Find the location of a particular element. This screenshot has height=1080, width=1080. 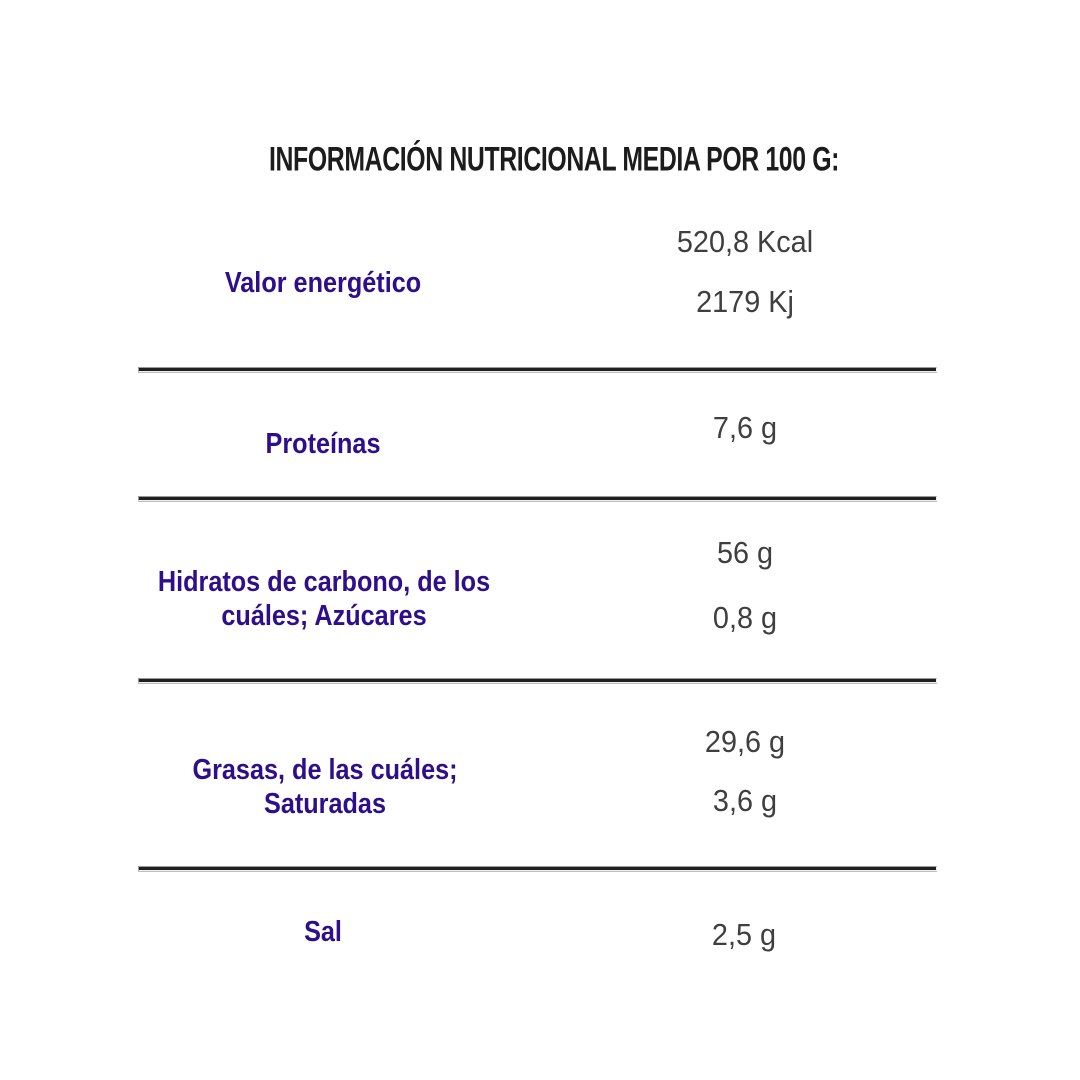

row-label: Valor energético is located at coordinates (323, 283).